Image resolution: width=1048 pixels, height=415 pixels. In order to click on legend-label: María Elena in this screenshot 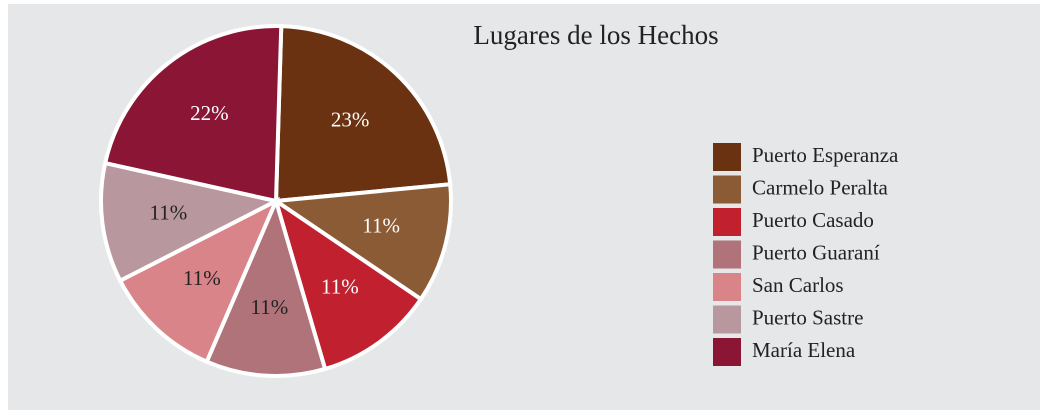, I will do `click(804, 350)`.